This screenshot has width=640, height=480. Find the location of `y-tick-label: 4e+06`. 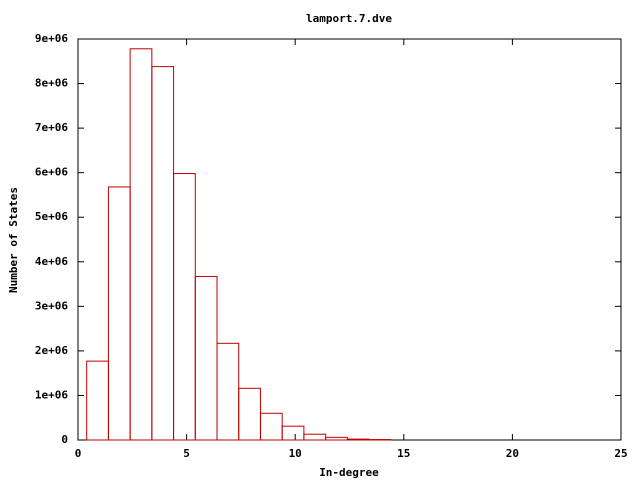

y-tick-label: 4e+06 is located at coordinates (51, 261).